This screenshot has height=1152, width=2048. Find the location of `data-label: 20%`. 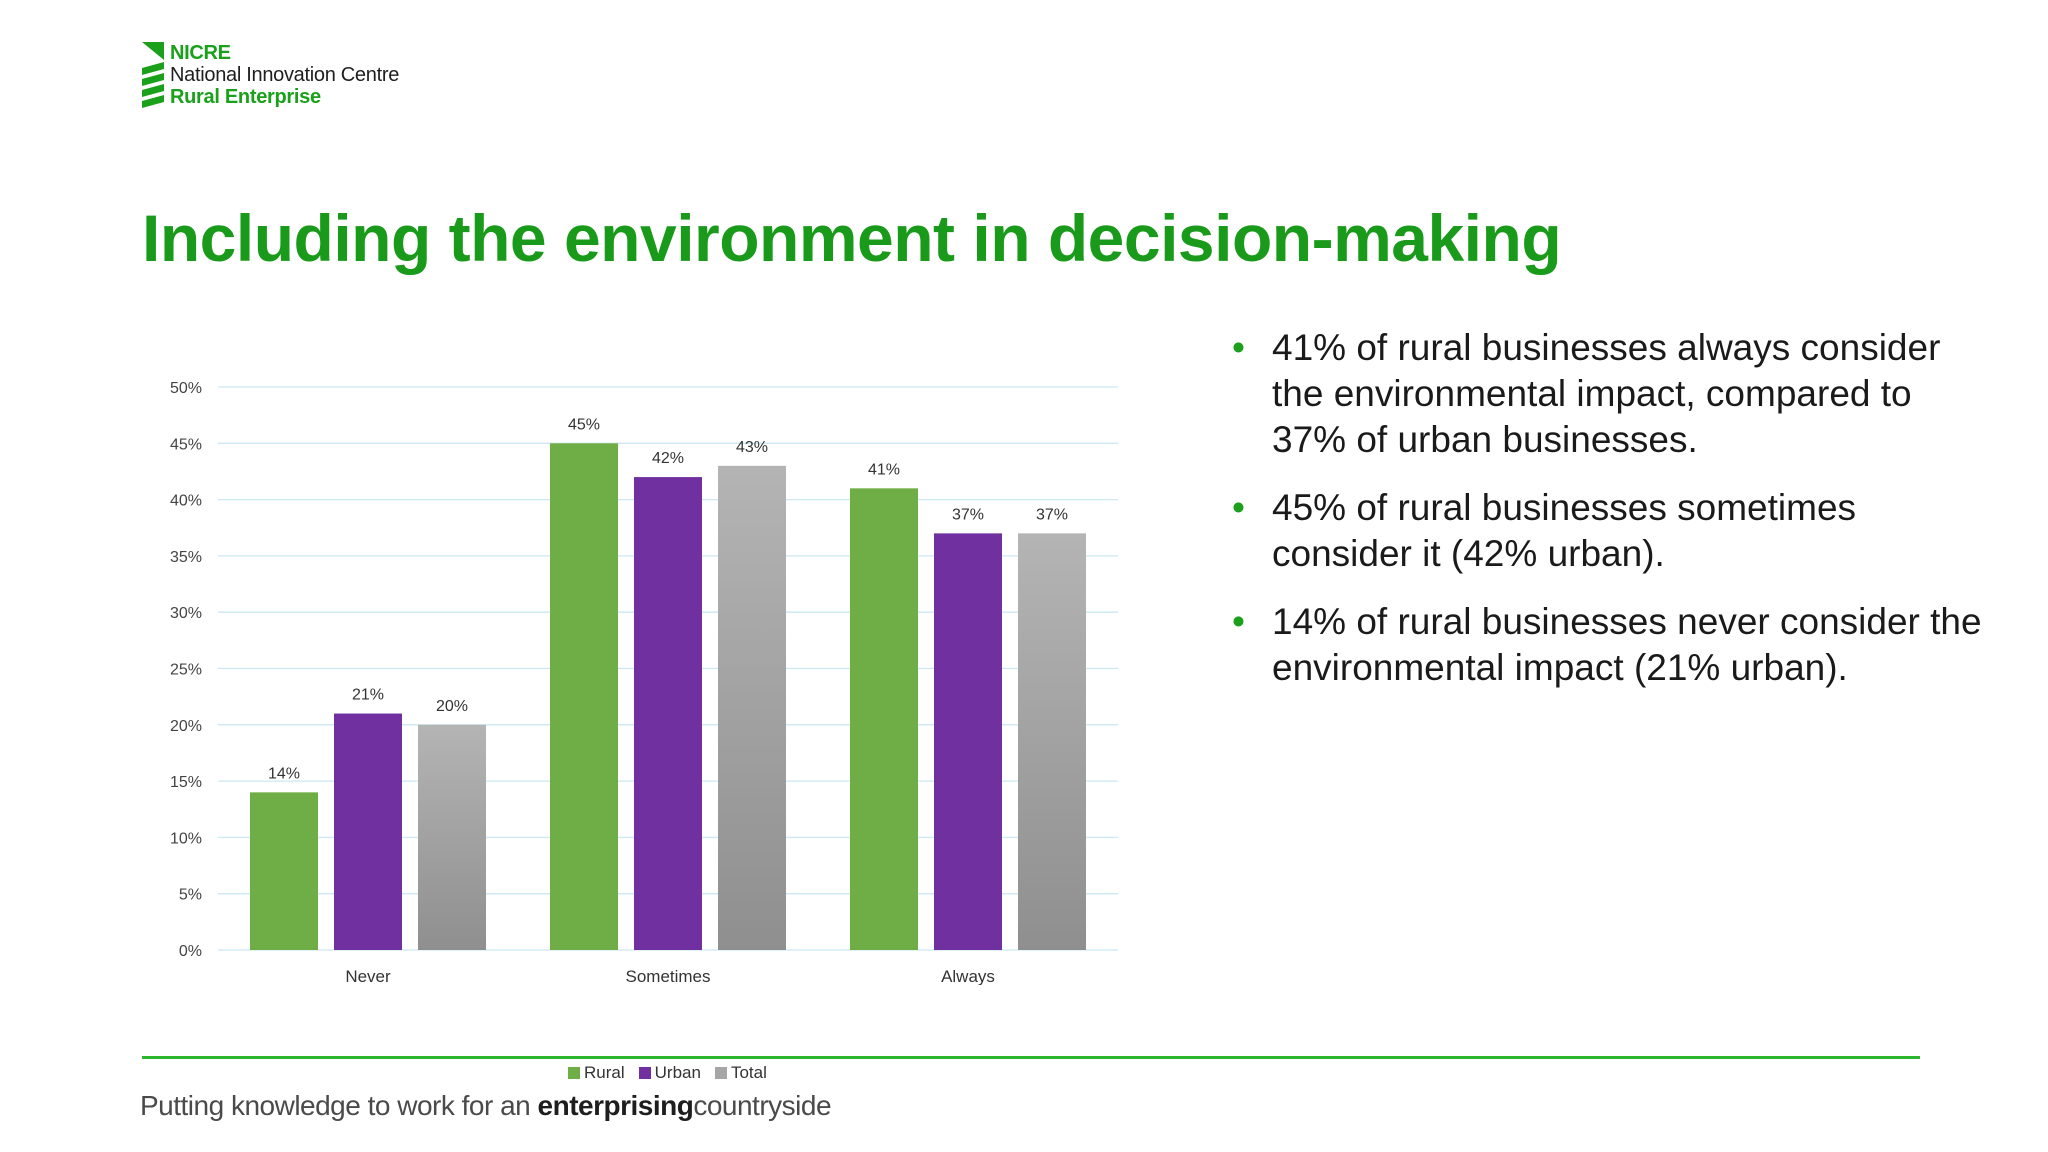

data-label: 20% is located at coordinates (452, 706).